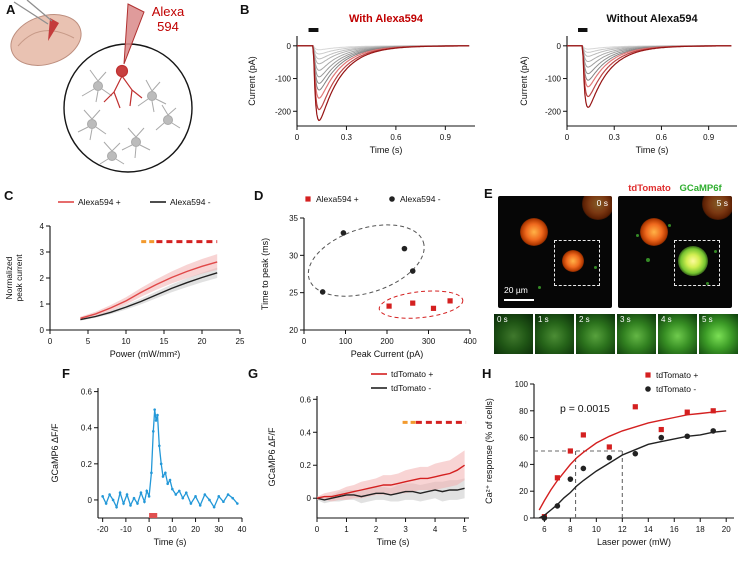  I want to click on x-axis-label: Power (mW/mm²), so click(145, 354).